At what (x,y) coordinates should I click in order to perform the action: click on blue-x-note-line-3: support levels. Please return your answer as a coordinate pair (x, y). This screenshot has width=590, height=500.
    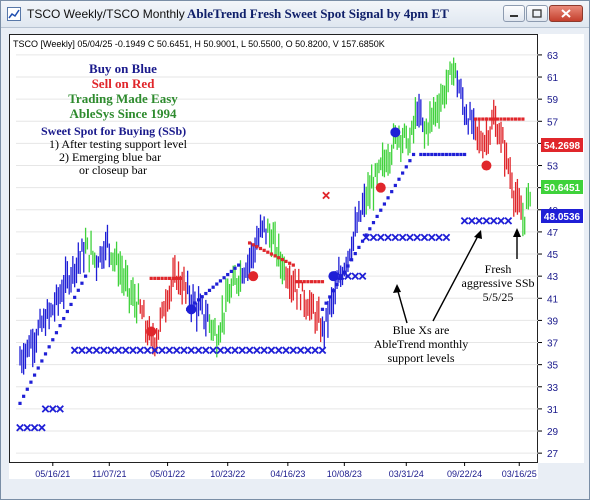
    Looking at the image, I should click on (421, 358).